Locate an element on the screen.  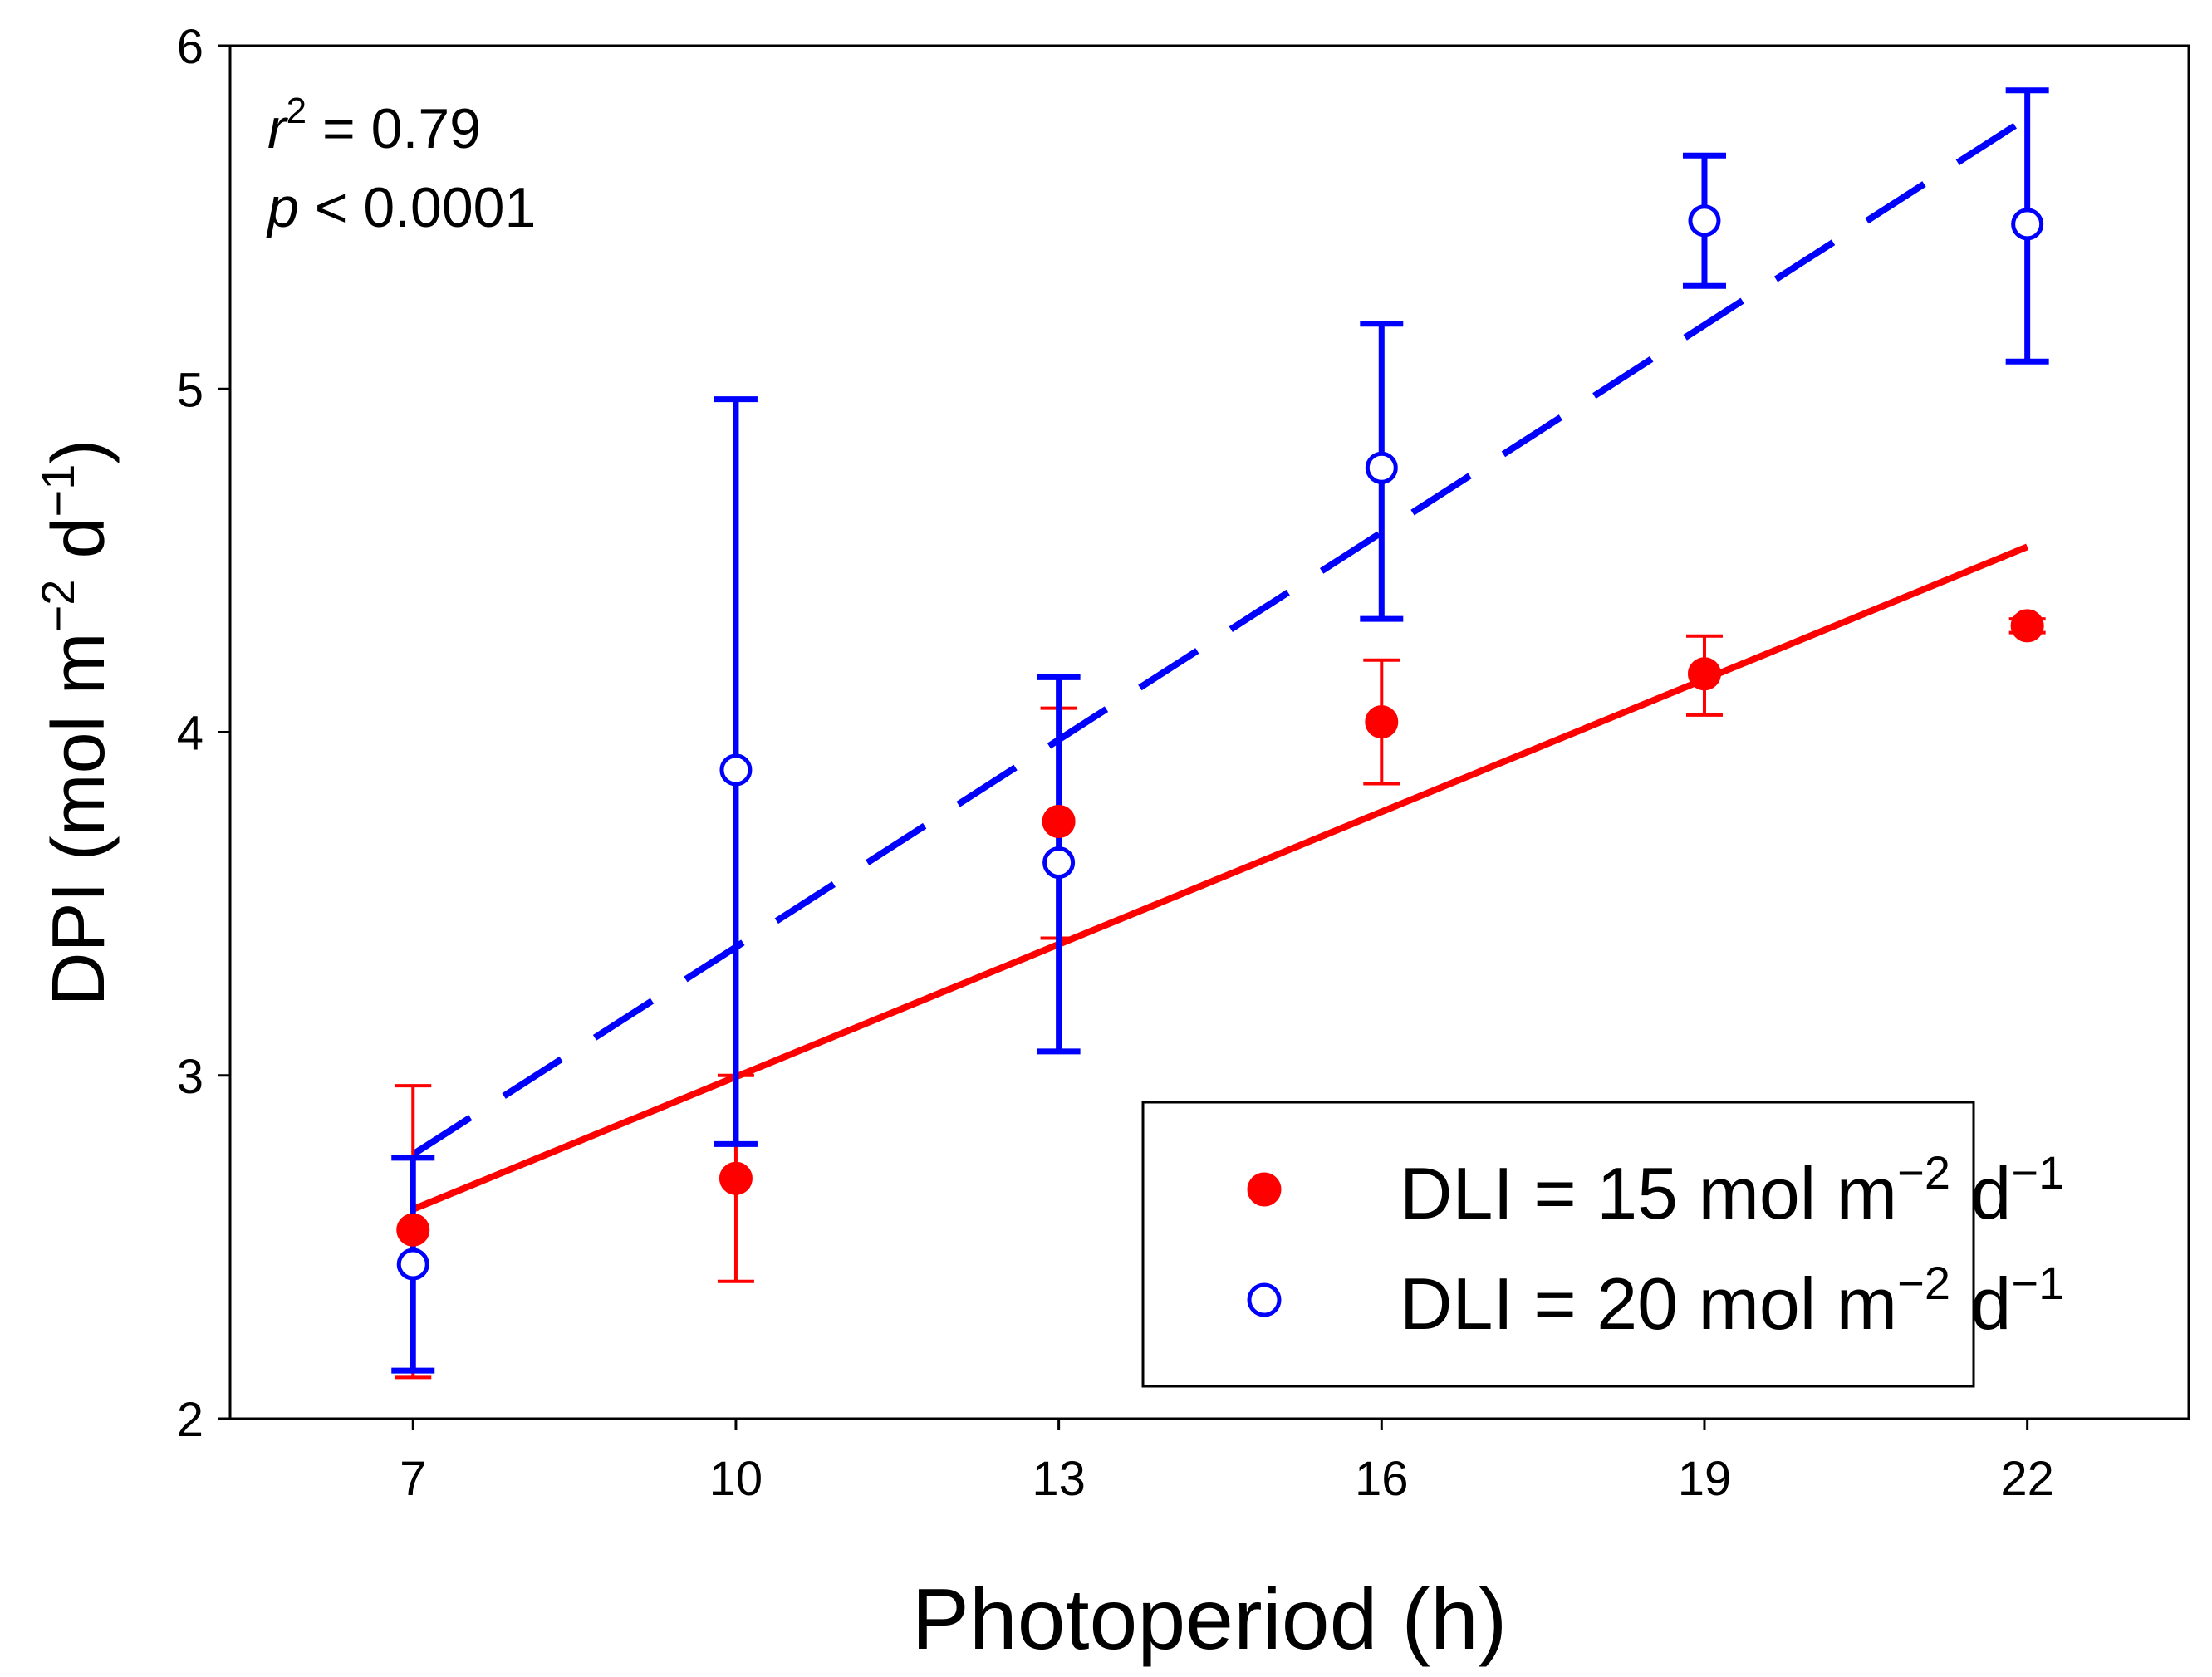
x-axis-ticks: 7 10 13 16 19 22 is located at coordinates (1227, 1462).